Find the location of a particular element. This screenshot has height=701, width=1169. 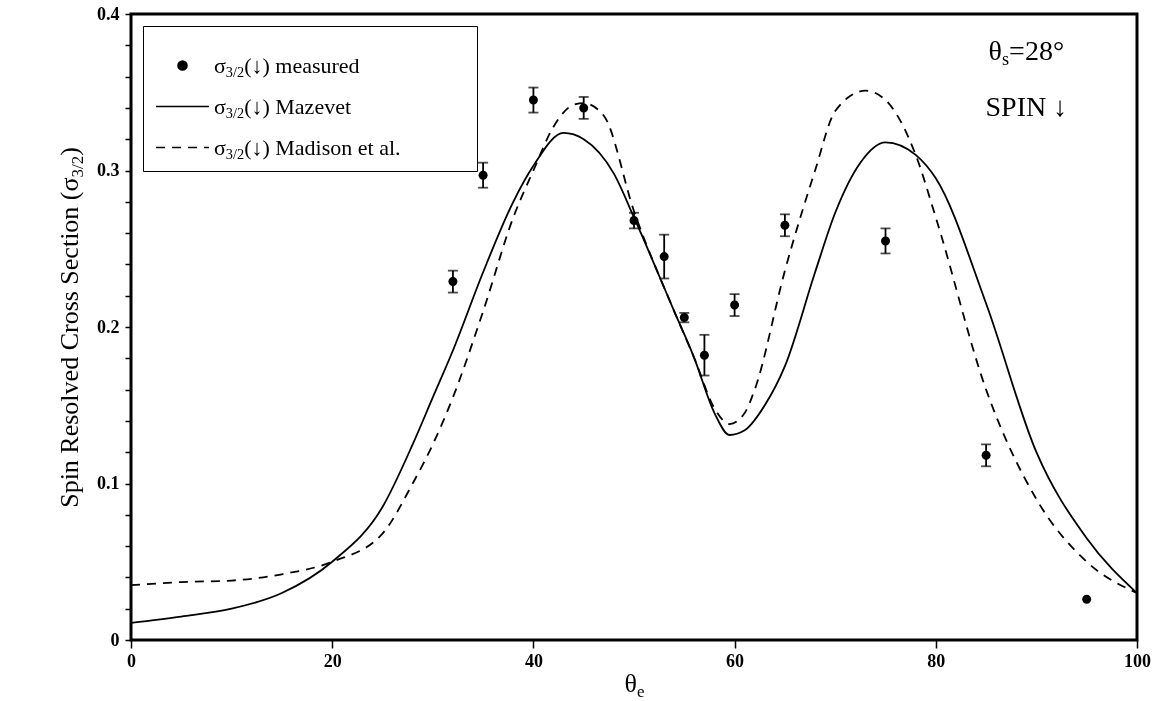

x-tick-label: 20 is located at coordinates (332, 660).